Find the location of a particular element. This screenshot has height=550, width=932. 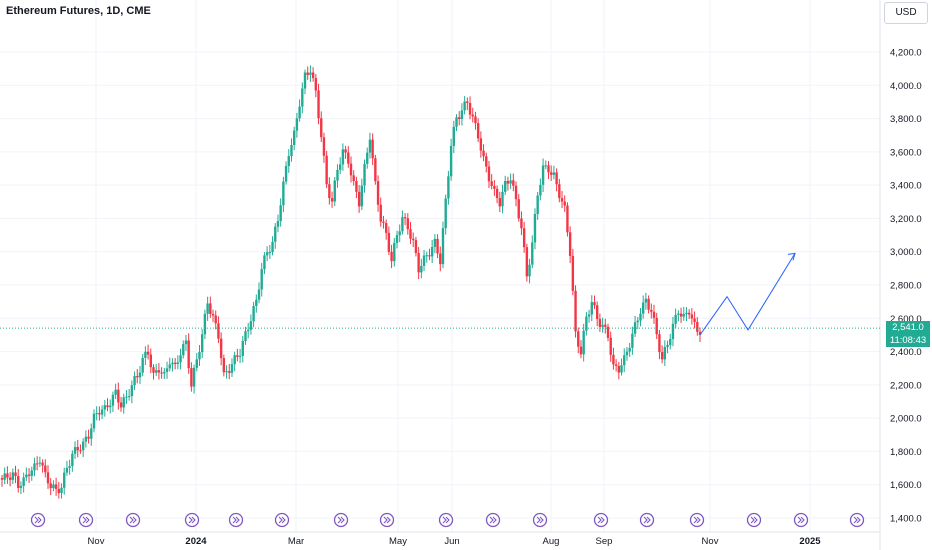

bar-countdown-badge: 11:08:43 is located at coordinates (908, 341).